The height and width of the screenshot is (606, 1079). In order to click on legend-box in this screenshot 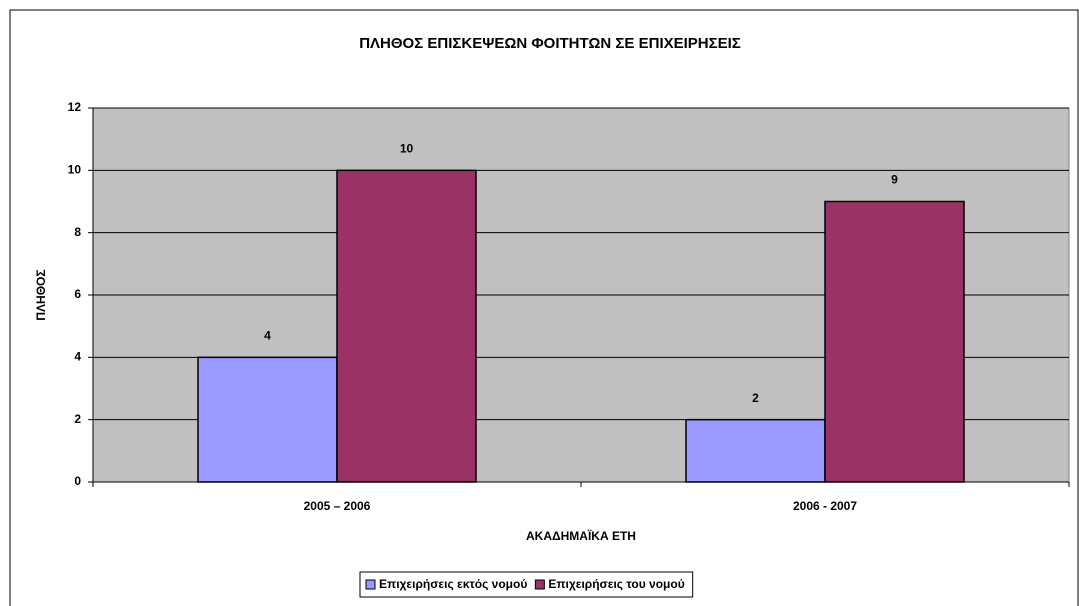, I will do `click(526, 584)`.